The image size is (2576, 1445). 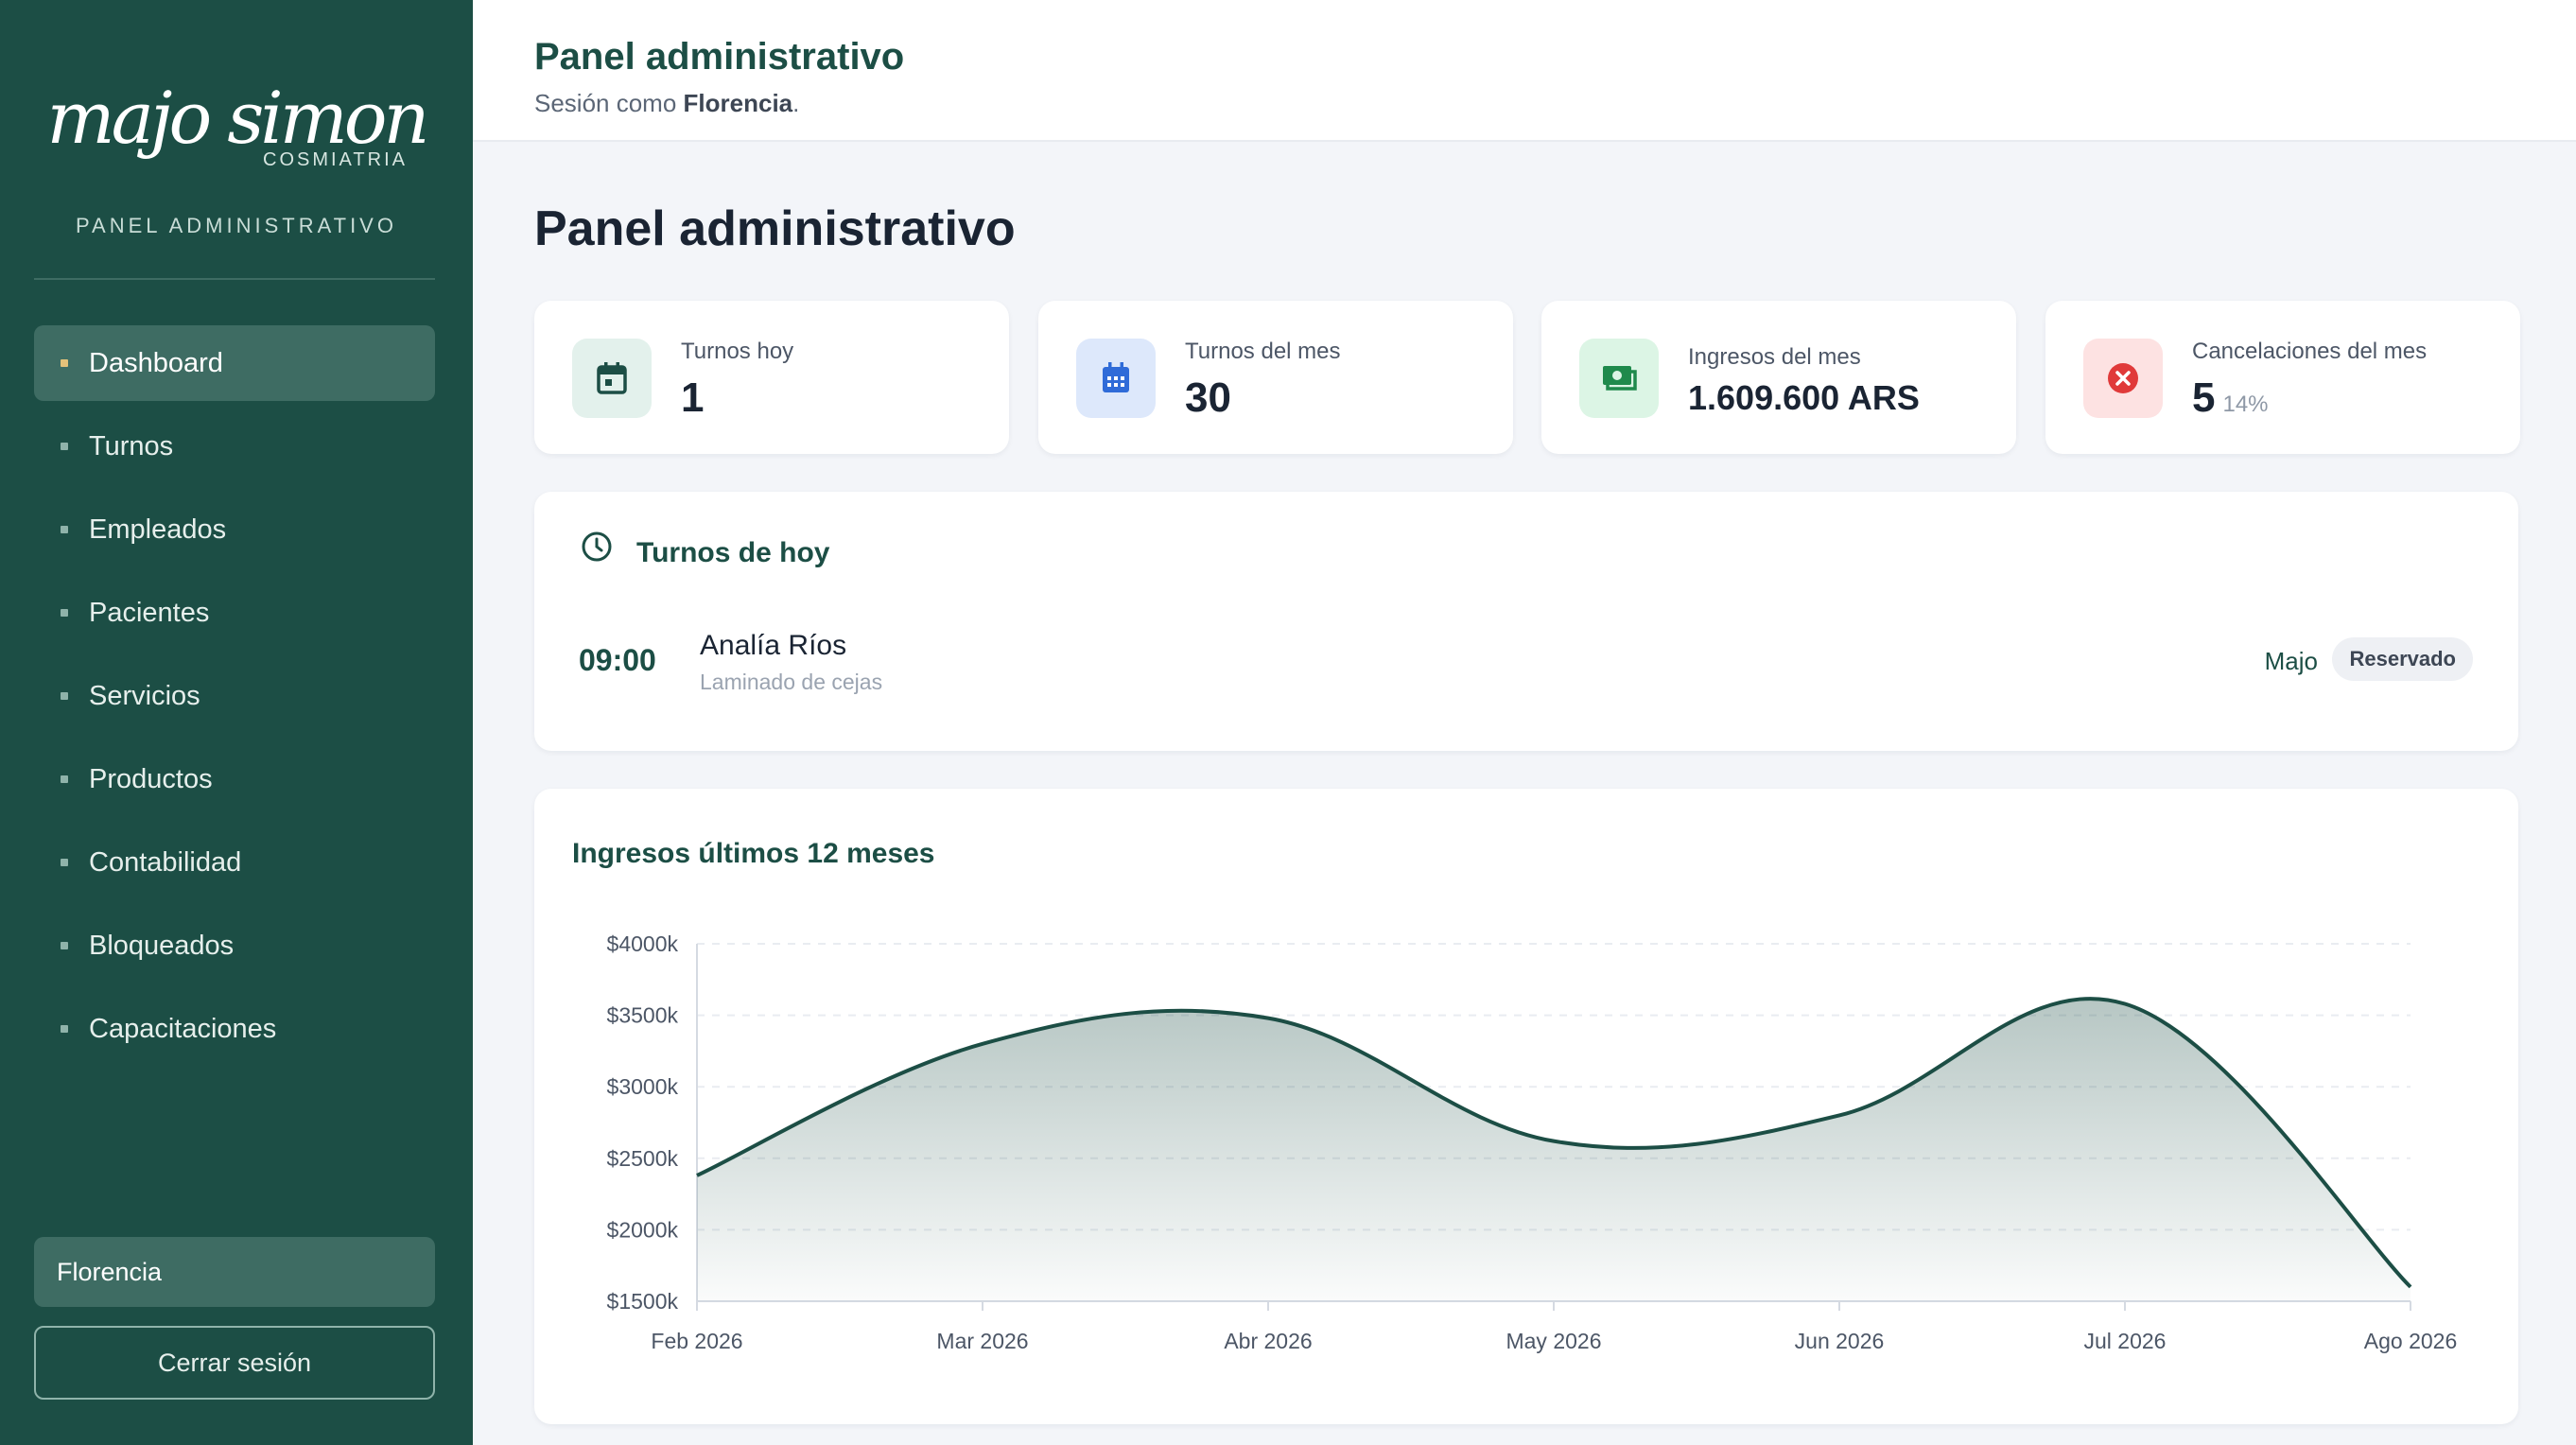 I want to click on x-tick-label: Jul 2026, so click(x=2125, y=1341).